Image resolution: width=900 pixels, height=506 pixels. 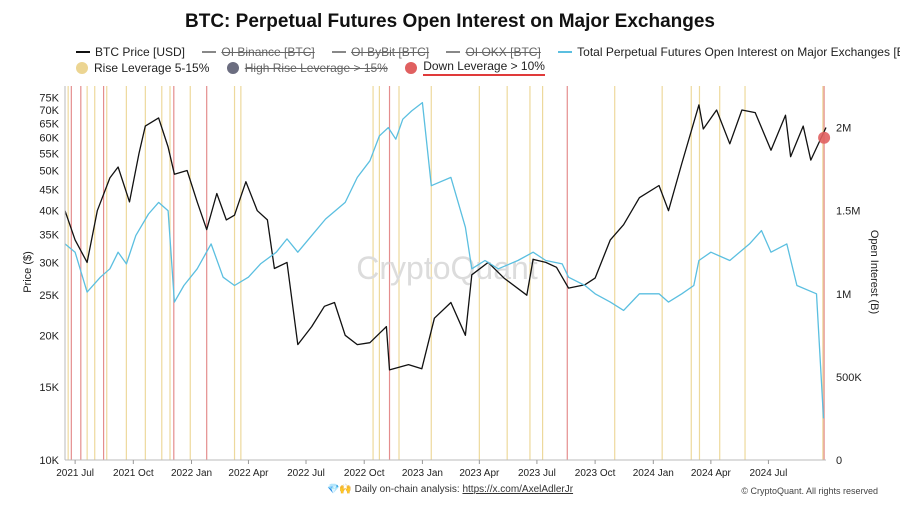 I want to click on y-right-tick-label: 2M, so click(x=843, y=129).